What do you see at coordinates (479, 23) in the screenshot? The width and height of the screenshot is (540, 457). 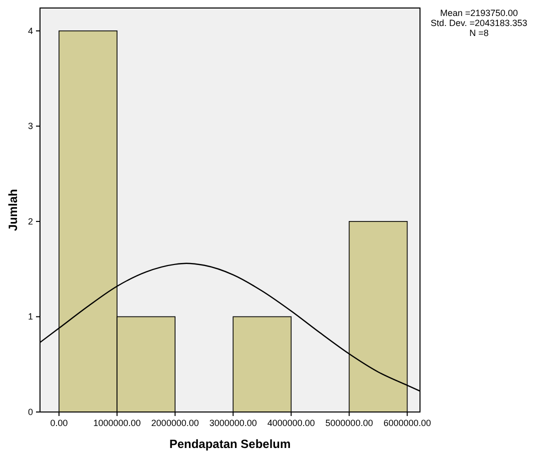 I see `text: Std. Dev. =2043183.353` at bounding box center [479, 23].